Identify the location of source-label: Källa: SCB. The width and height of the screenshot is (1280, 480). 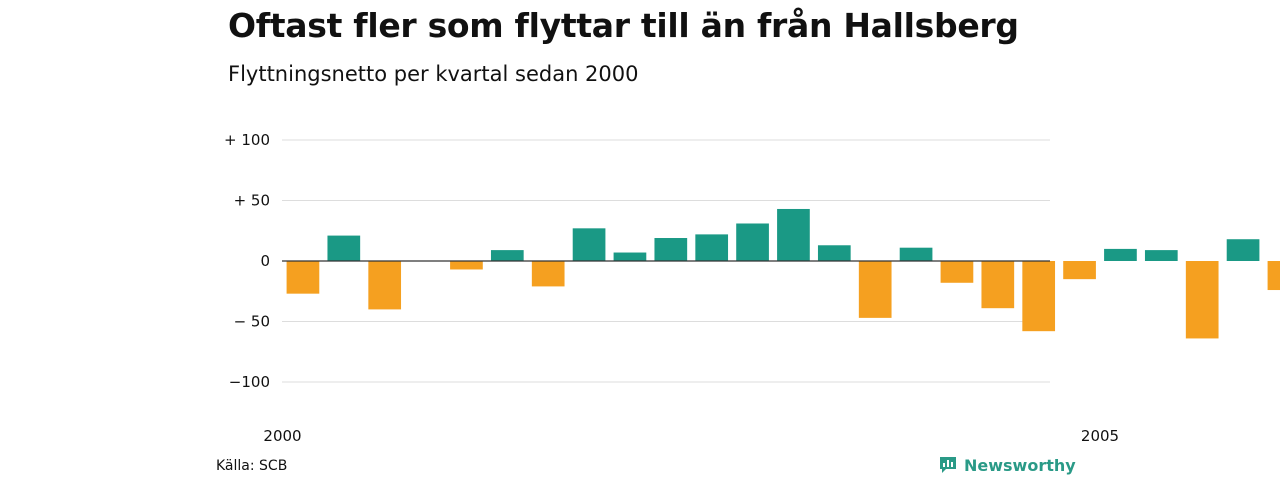
(252, 466).